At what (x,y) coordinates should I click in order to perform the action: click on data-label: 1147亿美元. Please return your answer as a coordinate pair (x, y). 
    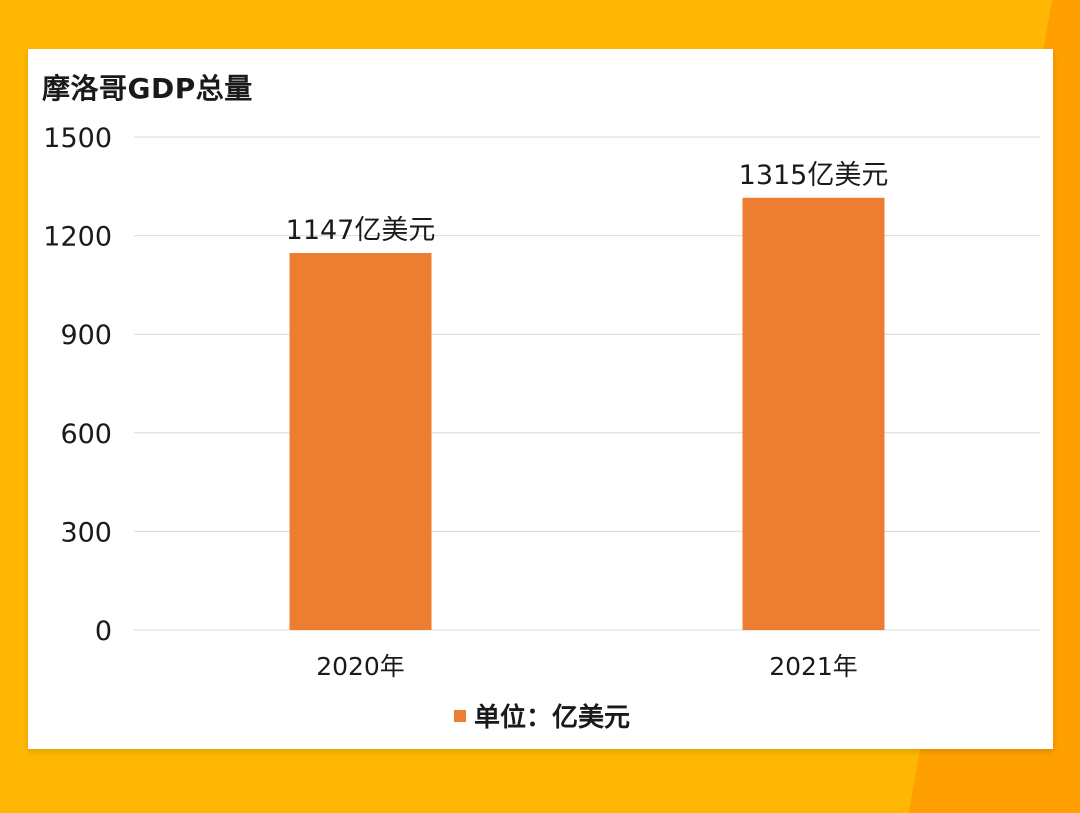
    Looking at the image, I should click on (361, 230).